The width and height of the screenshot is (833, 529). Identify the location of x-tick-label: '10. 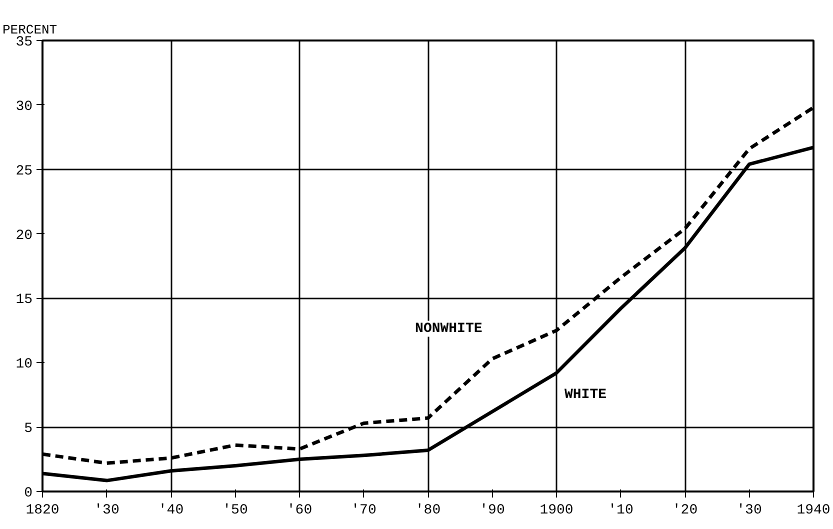
(621, 510).